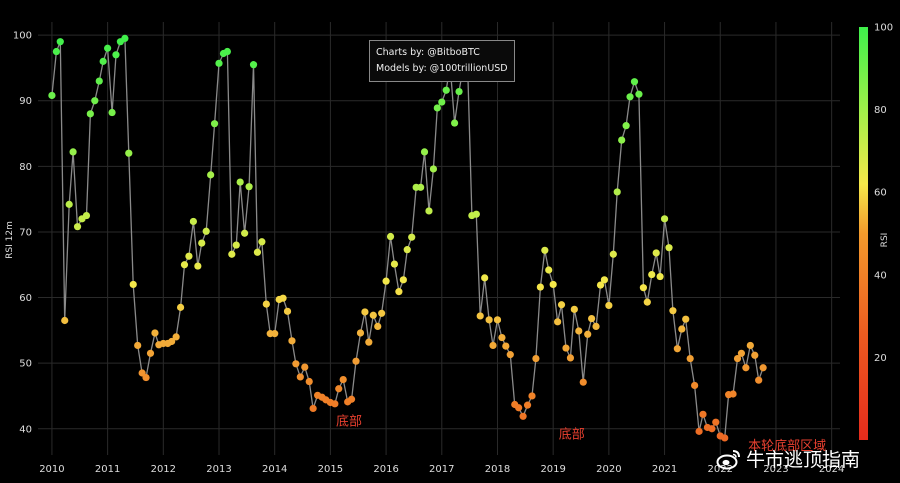  What do you see at coordinates (51, 469) in the screenshot?
I see `x-tick-label: 2010` at bounding box center [51, 469].